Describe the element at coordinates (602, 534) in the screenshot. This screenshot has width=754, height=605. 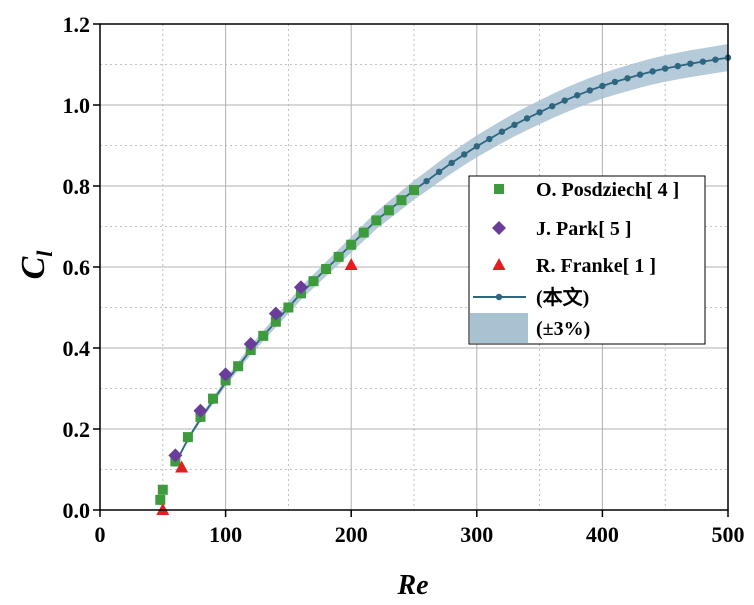
I see `x-tick-label: 400` at that location.